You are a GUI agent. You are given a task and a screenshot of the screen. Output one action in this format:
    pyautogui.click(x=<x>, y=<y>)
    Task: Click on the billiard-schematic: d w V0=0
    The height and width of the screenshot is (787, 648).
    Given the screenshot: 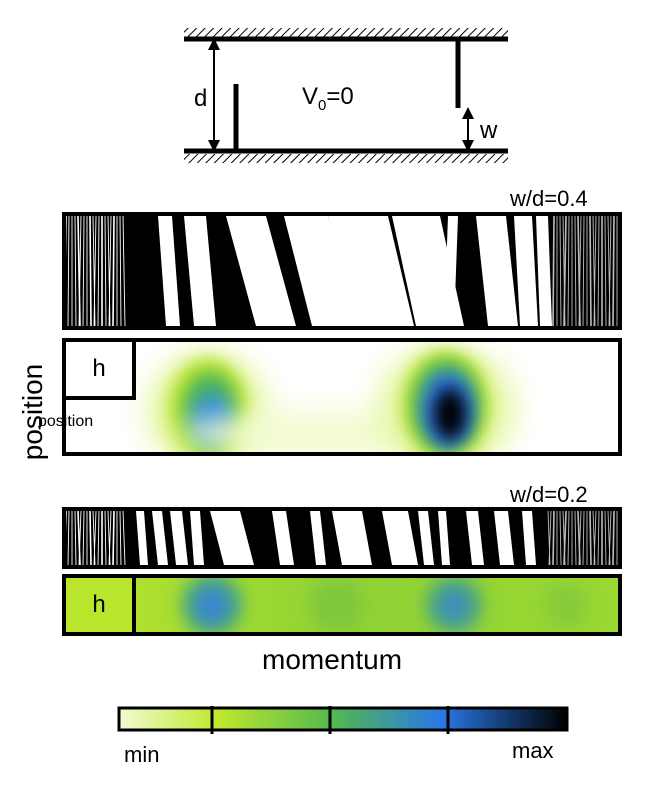 What is the action you would take?
    pyautogui.click(x=346, y=95)
    